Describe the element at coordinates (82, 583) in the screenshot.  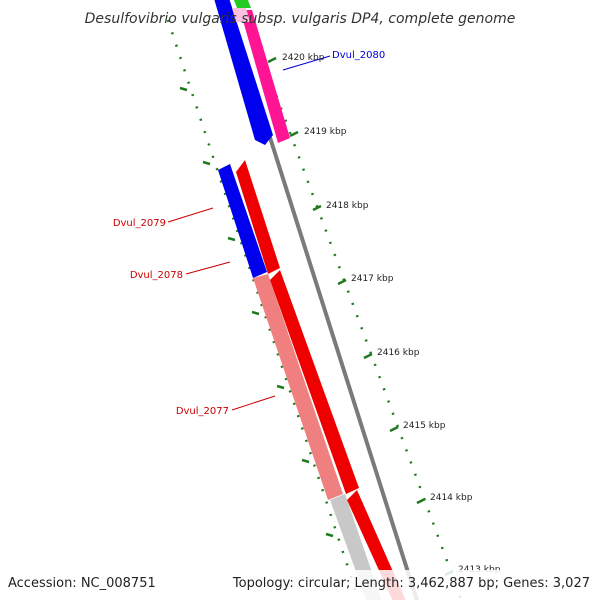
I see `accession-text: Accession: NC_008751` at that location.